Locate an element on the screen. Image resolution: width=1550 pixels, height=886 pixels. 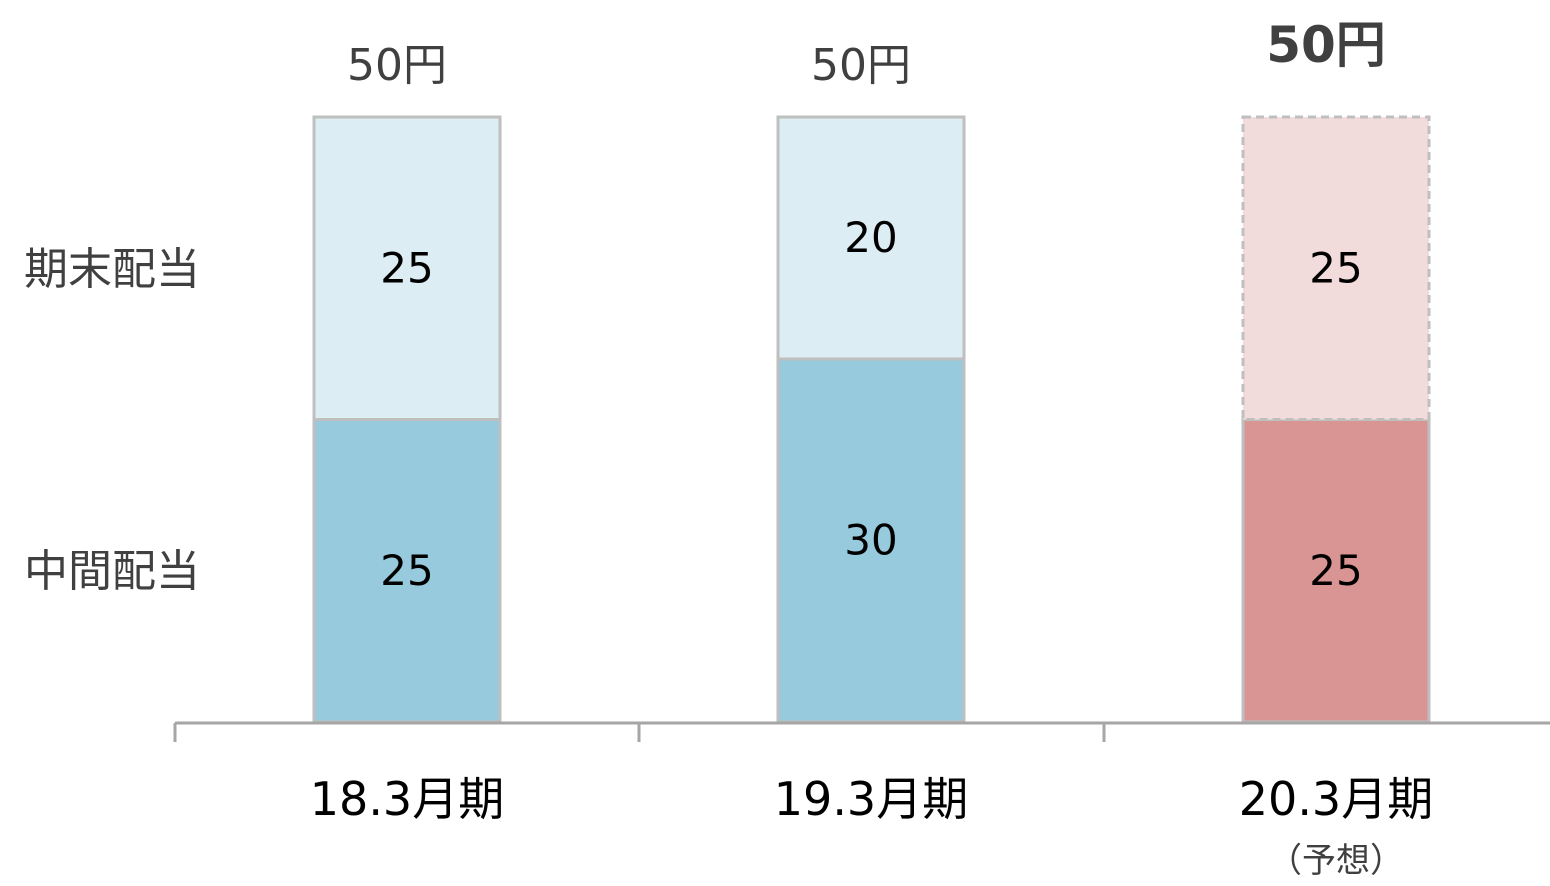
total-label-1: 50円 is located at coordinates (861, 65).